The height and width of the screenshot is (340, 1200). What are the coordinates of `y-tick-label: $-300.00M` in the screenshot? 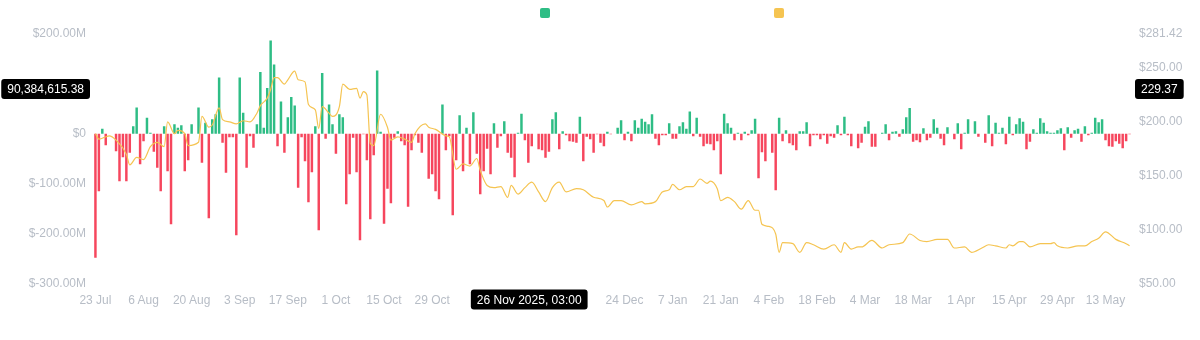 It's located at (57, 282).